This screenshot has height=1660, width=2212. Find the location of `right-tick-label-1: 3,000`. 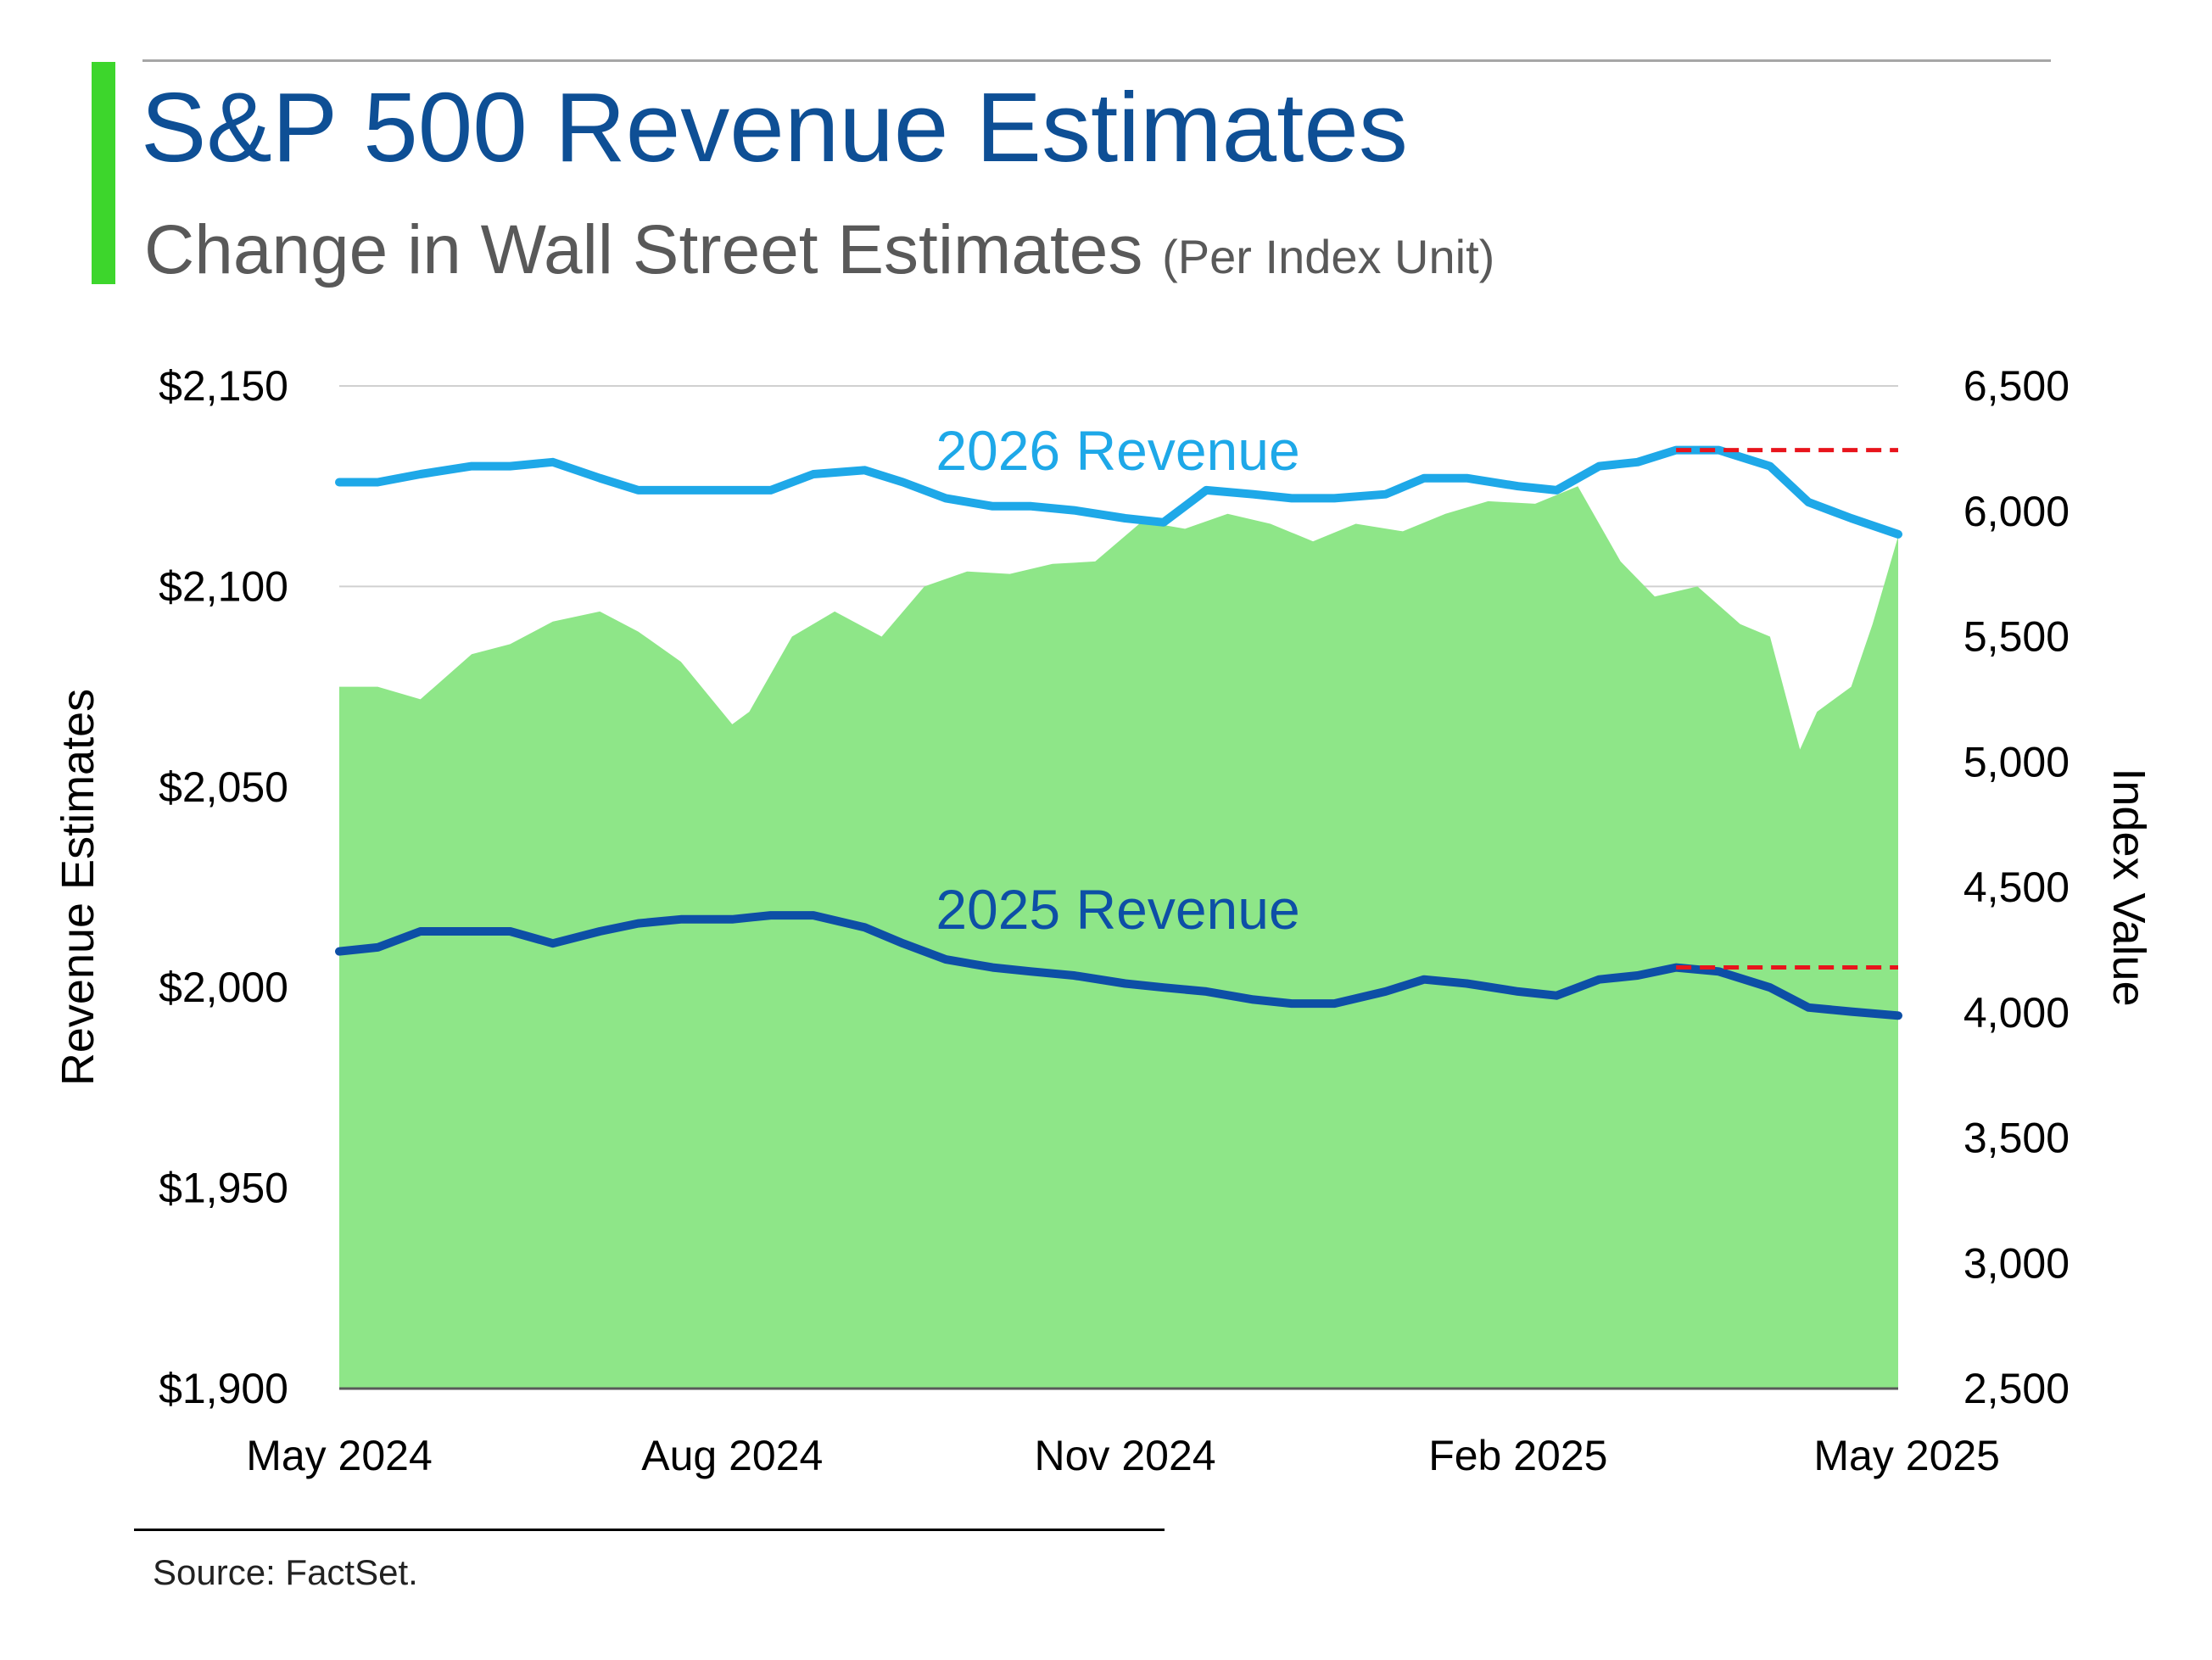

right-tick-label-1: 3,000 is located at coordinates (2016, 1263).